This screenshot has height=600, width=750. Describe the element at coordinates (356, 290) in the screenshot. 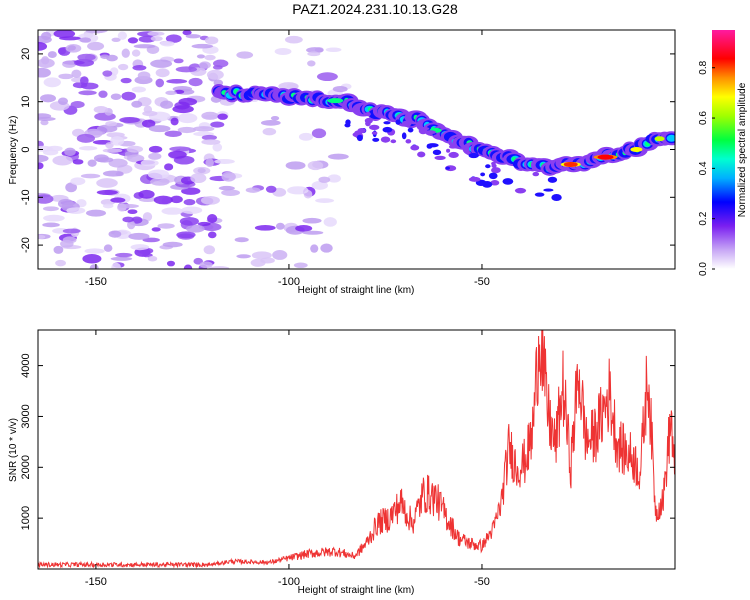

I see `spectrogram-xlabel: Height of straight line (km)` at that location.